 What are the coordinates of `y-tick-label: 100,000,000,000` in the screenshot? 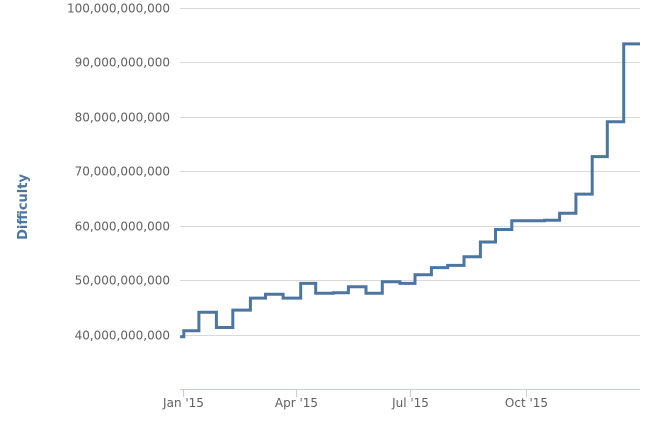 It's located at (118, 9).